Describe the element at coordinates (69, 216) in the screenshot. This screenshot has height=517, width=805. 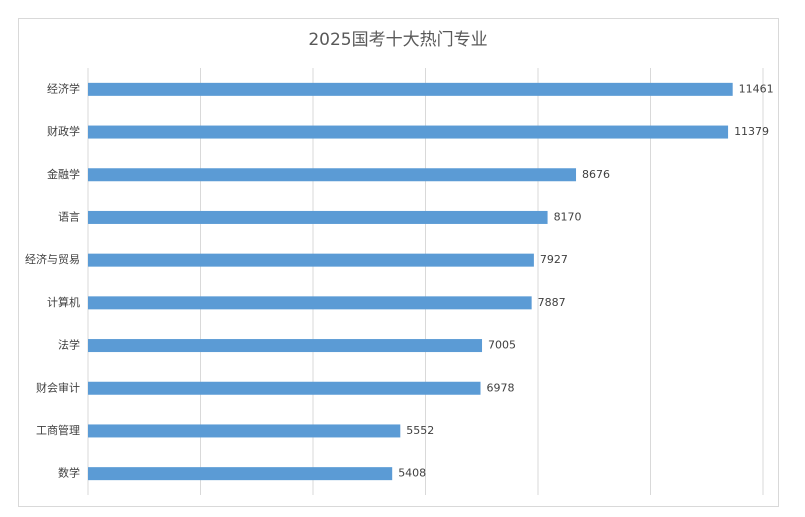
I see `y-tick-label: 语言` at that location.